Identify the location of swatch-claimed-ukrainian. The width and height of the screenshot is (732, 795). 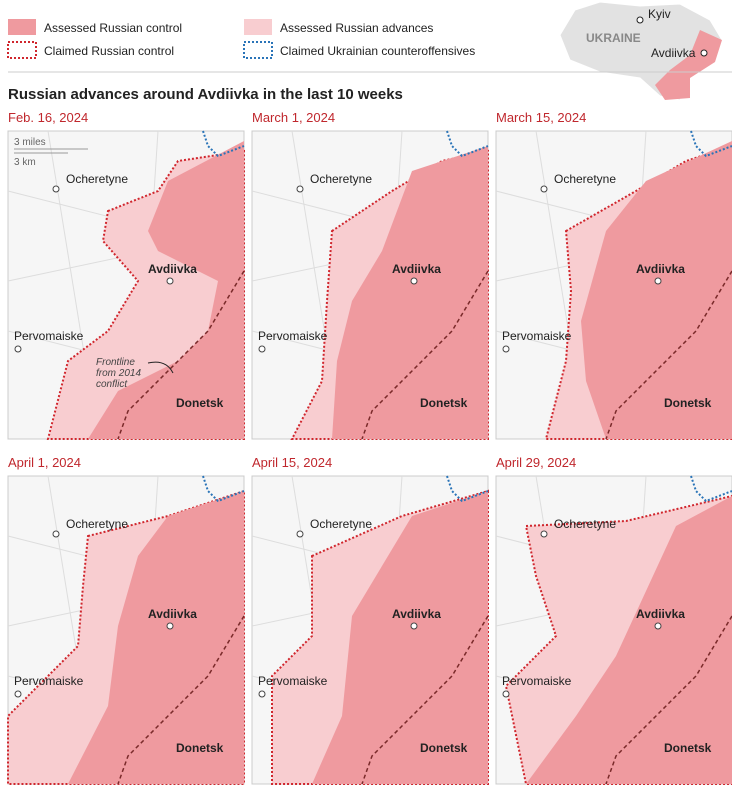
(258, 50).